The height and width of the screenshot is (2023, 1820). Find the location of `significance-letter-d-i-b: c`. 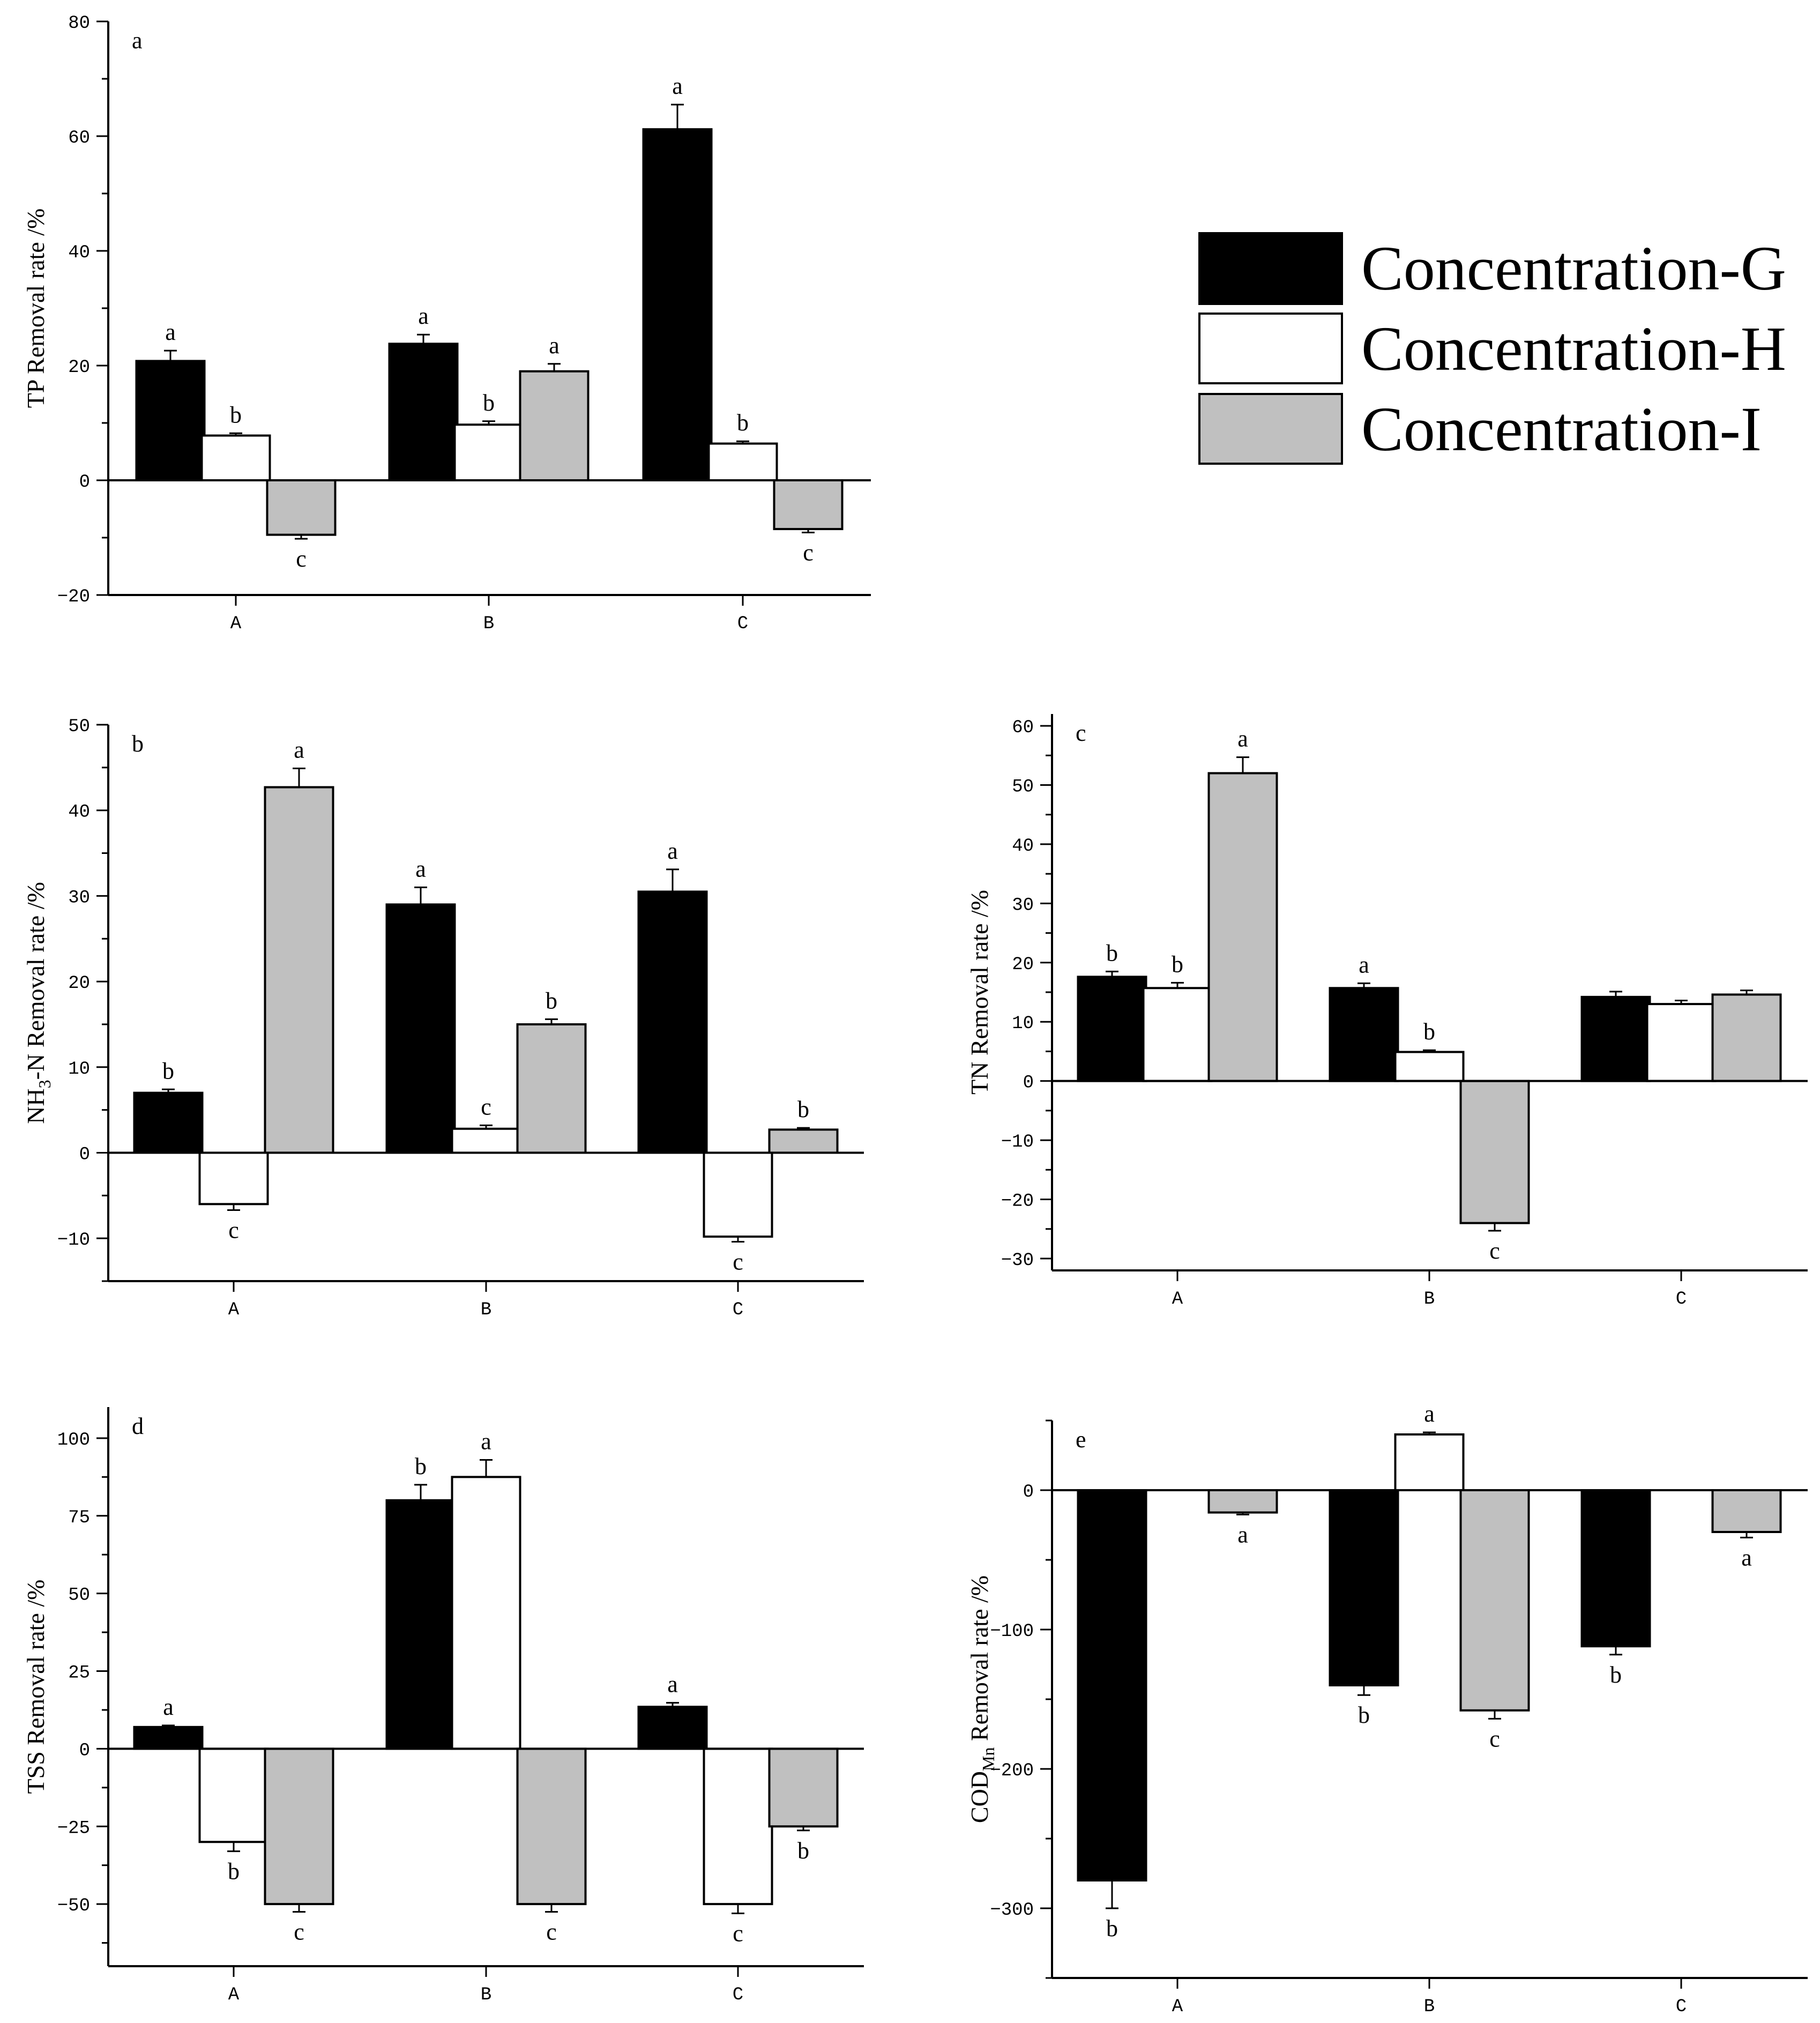

significance-letter-d-i-b: c is located at coordinates (551, 1932).